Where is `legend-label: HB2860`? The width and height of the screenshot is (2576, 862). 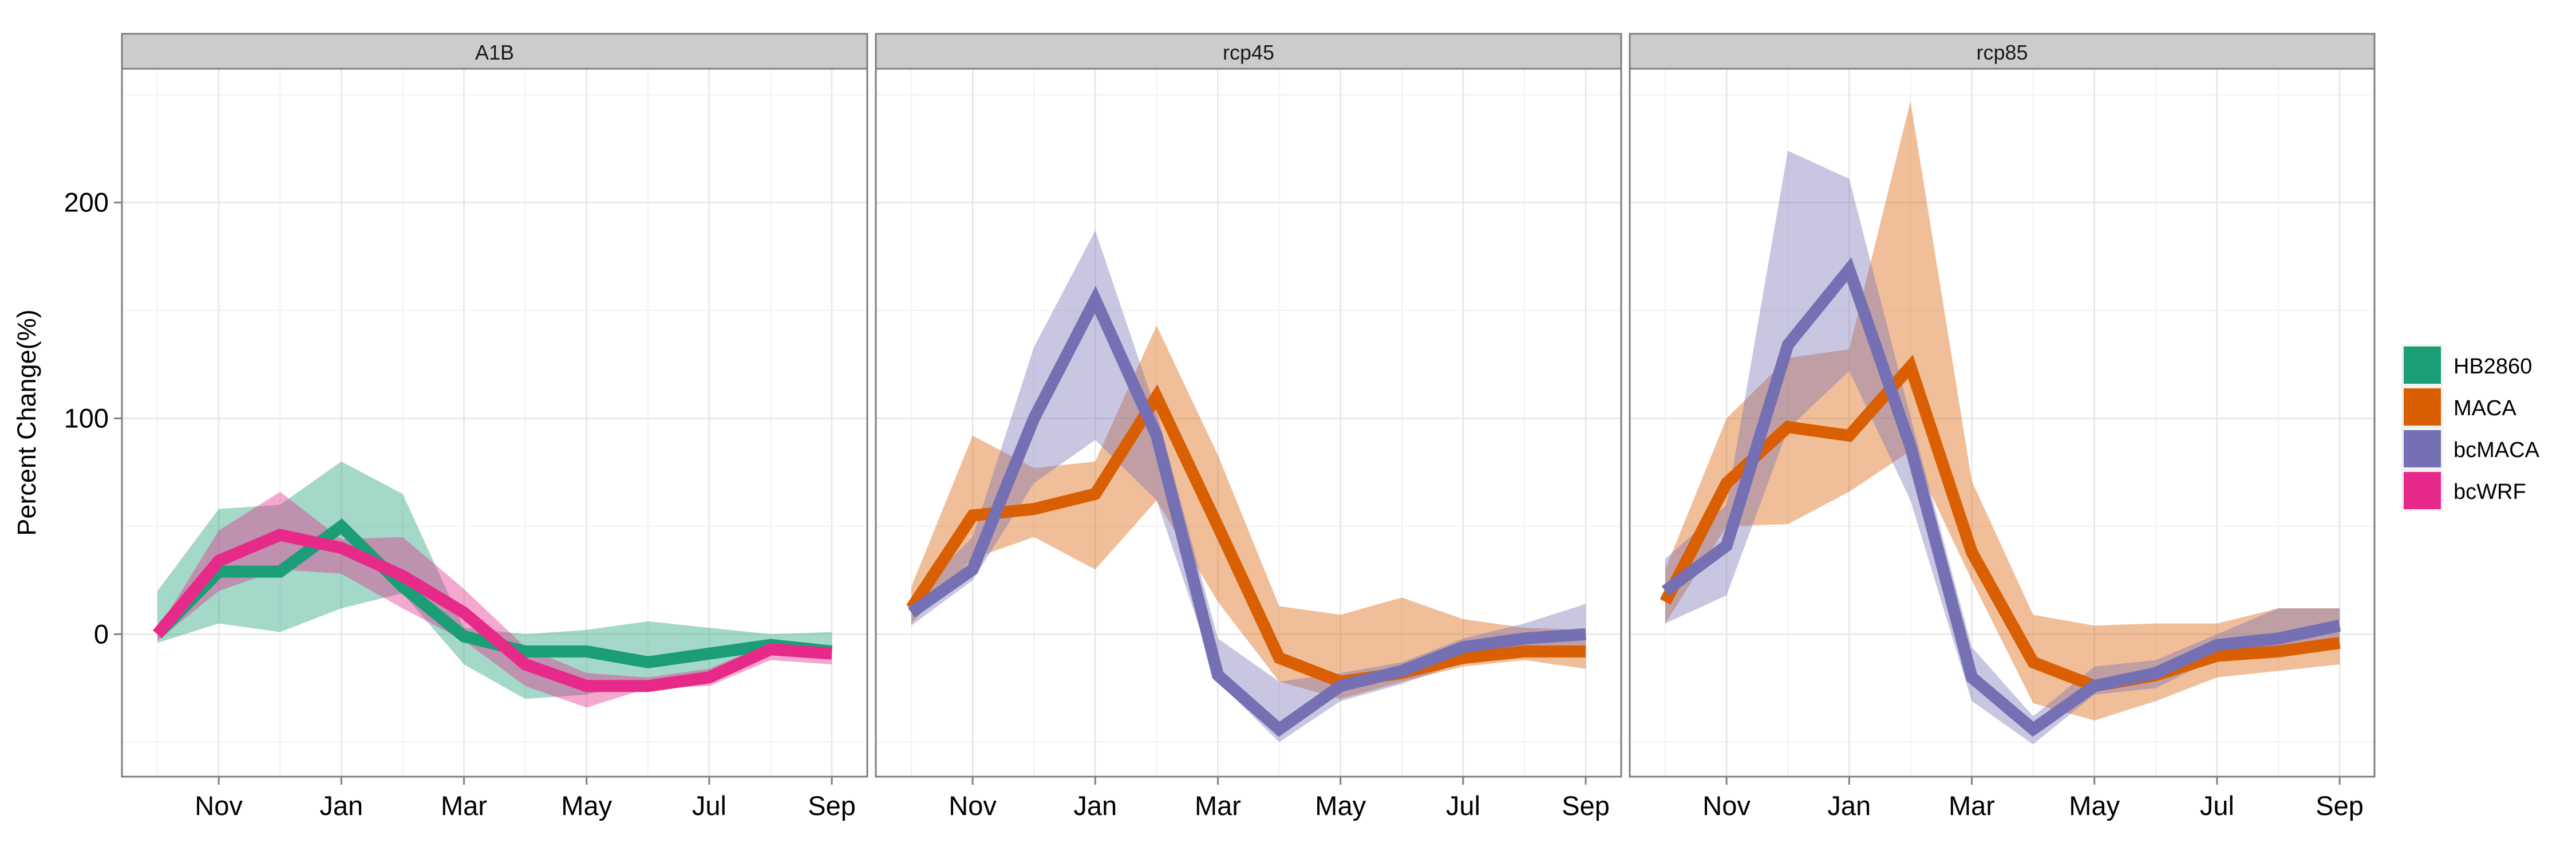 legend-label: HB2860 is located at coordinates (2492, 367).